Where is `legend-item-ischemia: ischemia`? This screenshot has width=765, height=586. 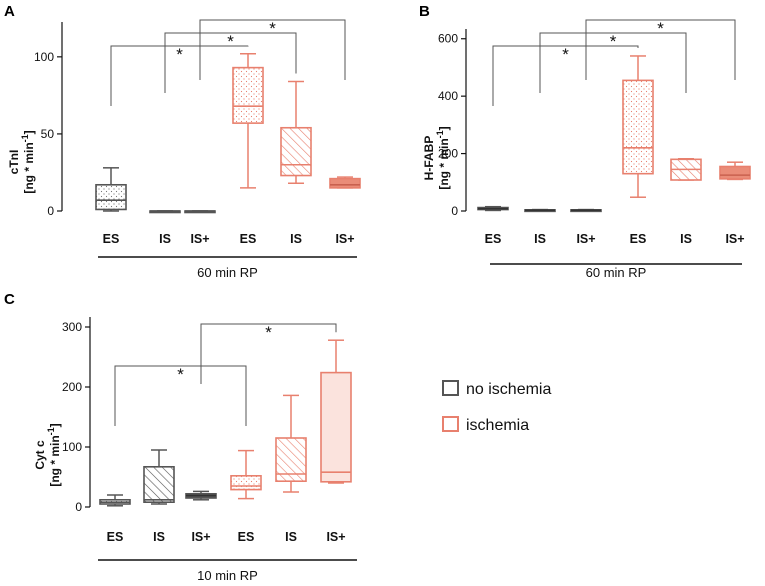 legend-item-ischemia: ischemia is located at coordinates (485, 425).